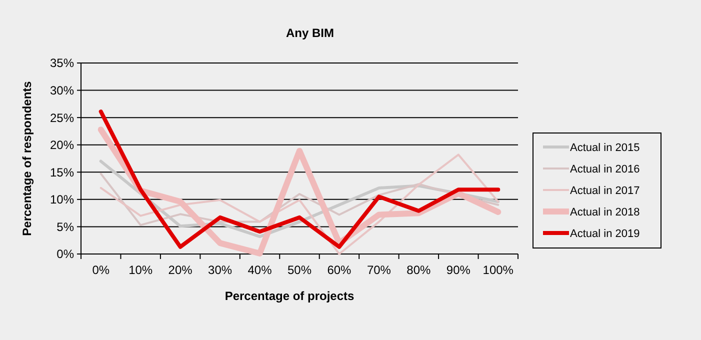 This screenshot has width=701, height=340. What do you see at coordinates (605, 234) in the screenshot?
I see `legend-label: Actual in 2019` at bounding box center [605, 234].